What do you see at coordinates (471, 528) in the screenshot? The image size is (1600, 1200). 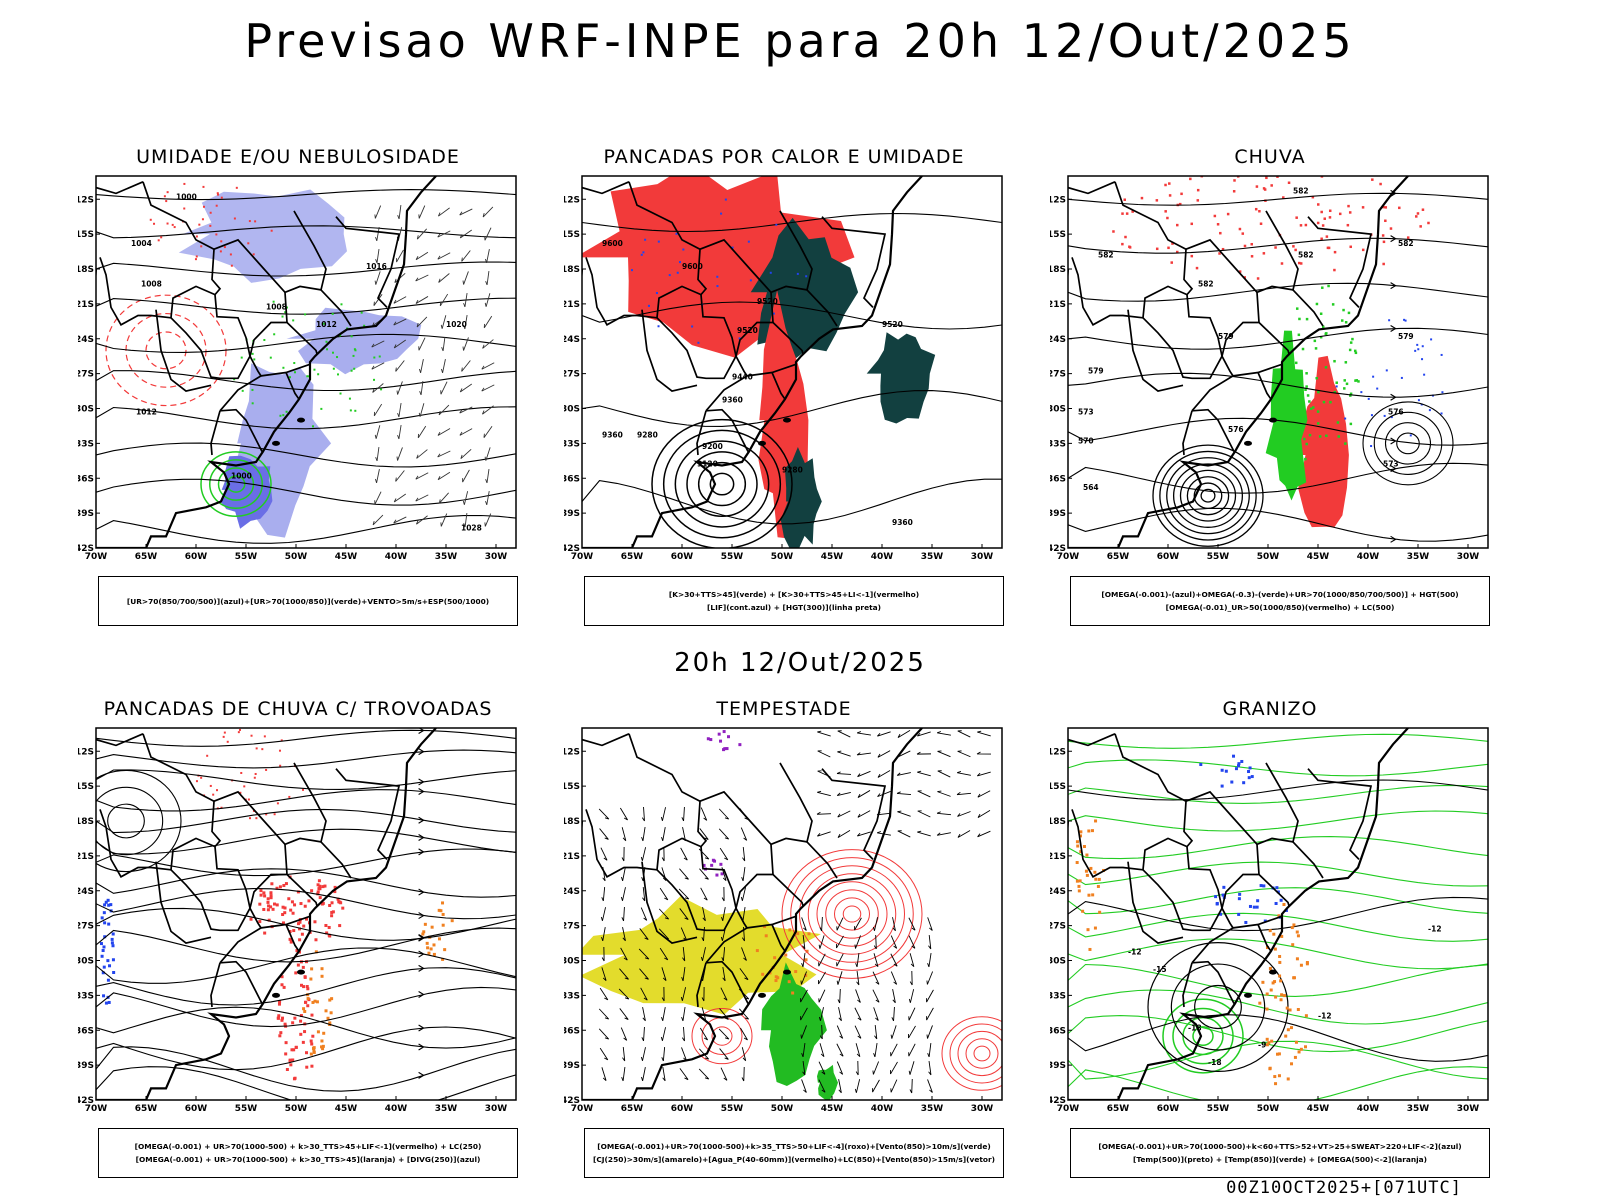 I see `contour-label: 1028` at bounding box center [471, 528].